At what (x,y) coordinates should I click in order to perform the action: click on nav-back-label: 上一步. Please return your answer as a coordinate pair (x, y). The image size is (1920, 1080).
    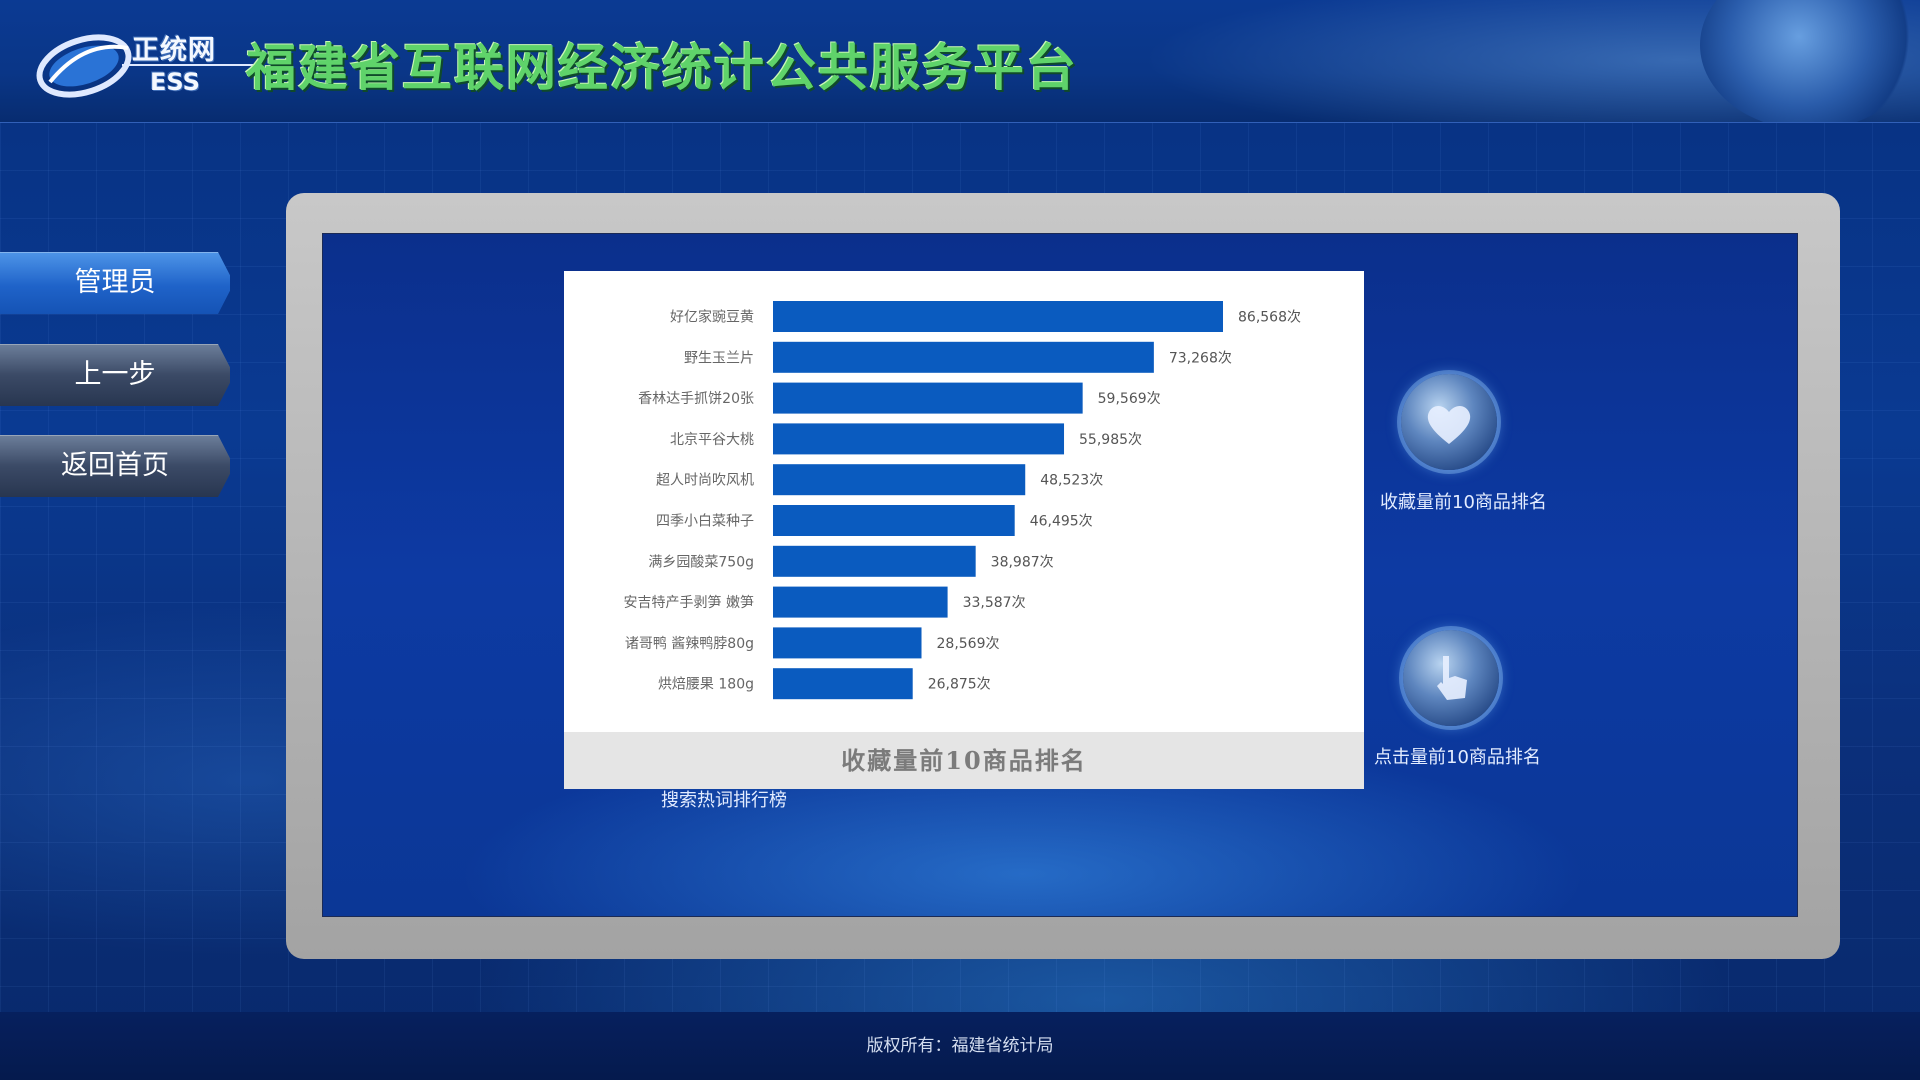
    Looking at the image, I should click on (115, 374).